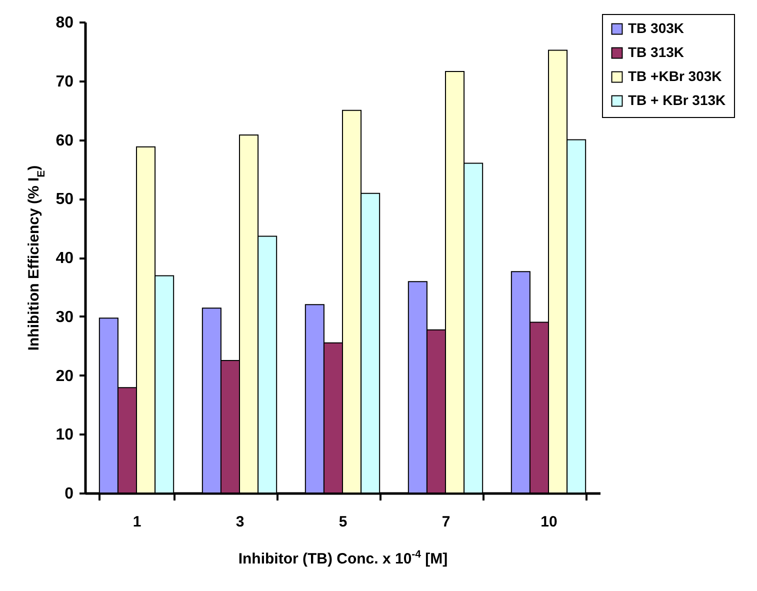  I want to click on legend-label: TB 303K, so click(656, 28).